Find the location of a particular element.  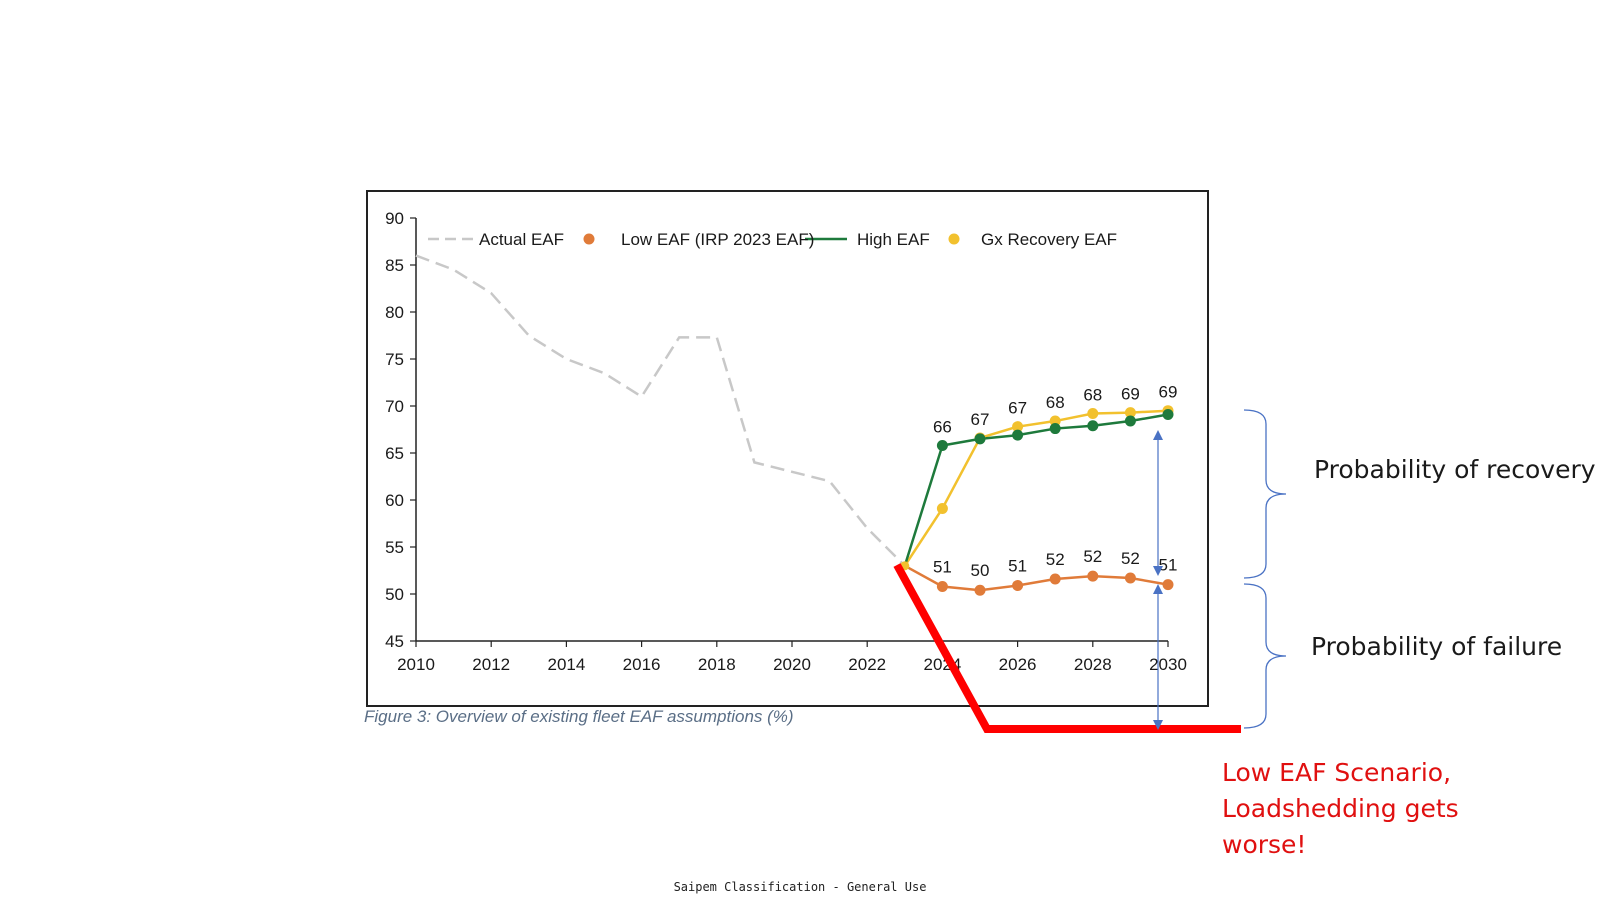

failure-label: Probability of failure is located at coordinates (1437, 646).